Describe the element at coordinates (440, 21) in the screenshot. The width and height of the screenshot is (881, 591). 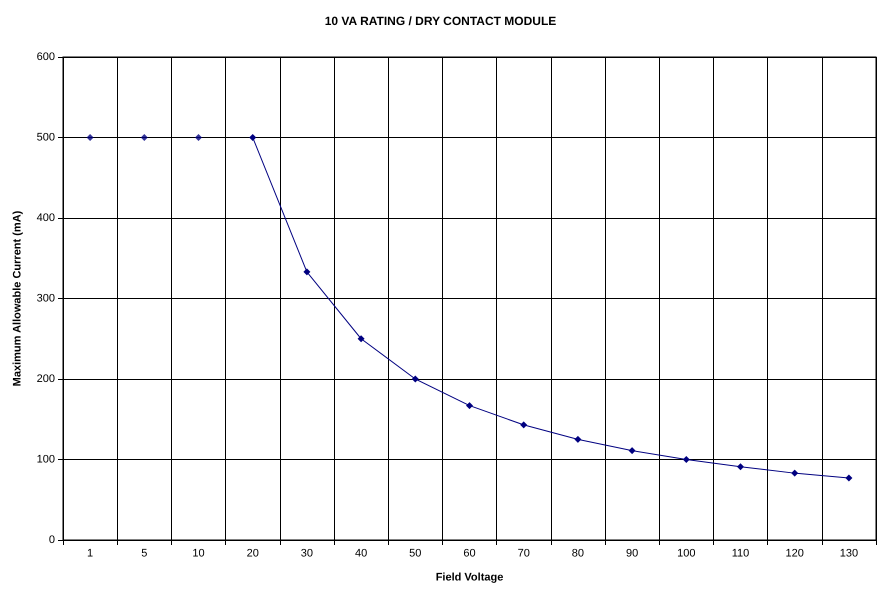
I see `chart-title: 10 VA RATING / DRY CONTACT MODULE` at that location.